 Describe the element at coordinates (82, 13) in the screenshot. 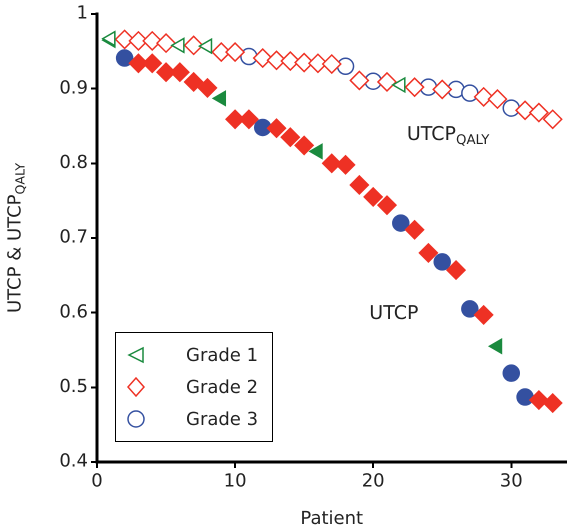

I see `y-tick-label: 1` at that location.